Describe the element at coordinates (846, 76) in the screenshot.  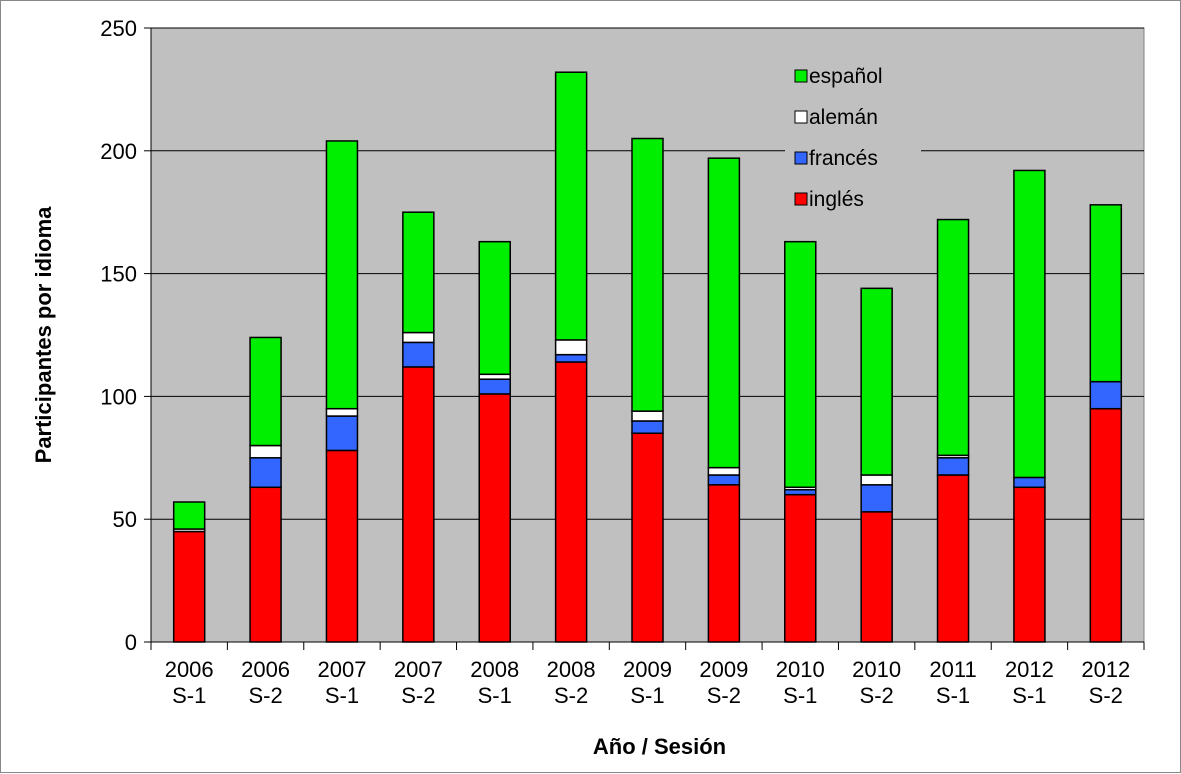
I see `legend-label-español: español` at that location.